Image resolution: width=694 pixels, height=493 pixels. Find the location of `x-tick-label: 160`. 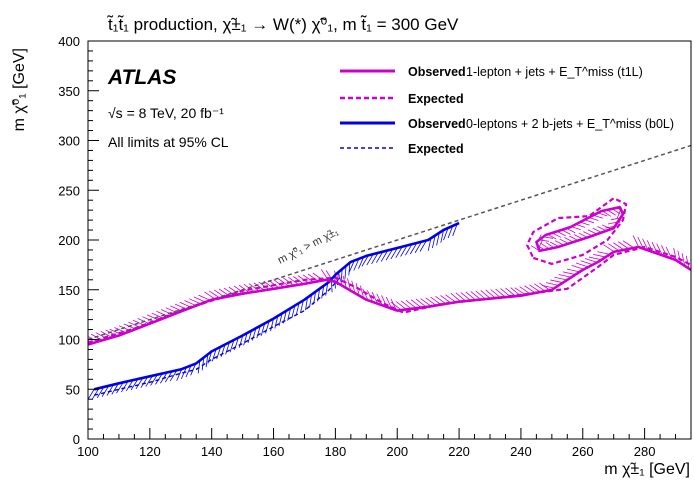

x-tick-label: 160 is located at coordinates (274, 451).